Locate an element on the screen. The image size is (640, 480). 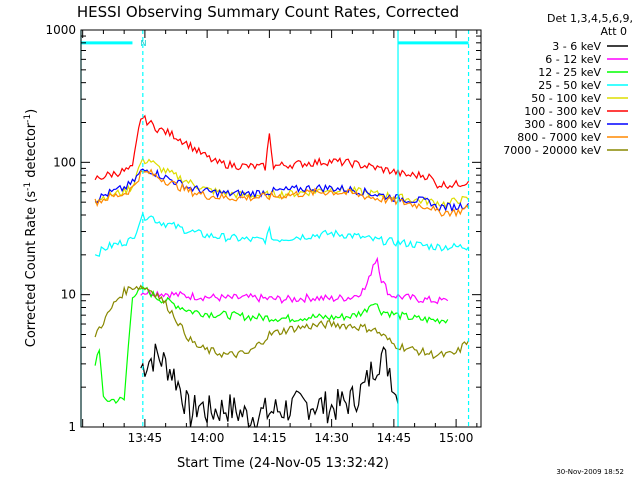
x-tick-label: 13:45 is located at coordinates (145, 438).